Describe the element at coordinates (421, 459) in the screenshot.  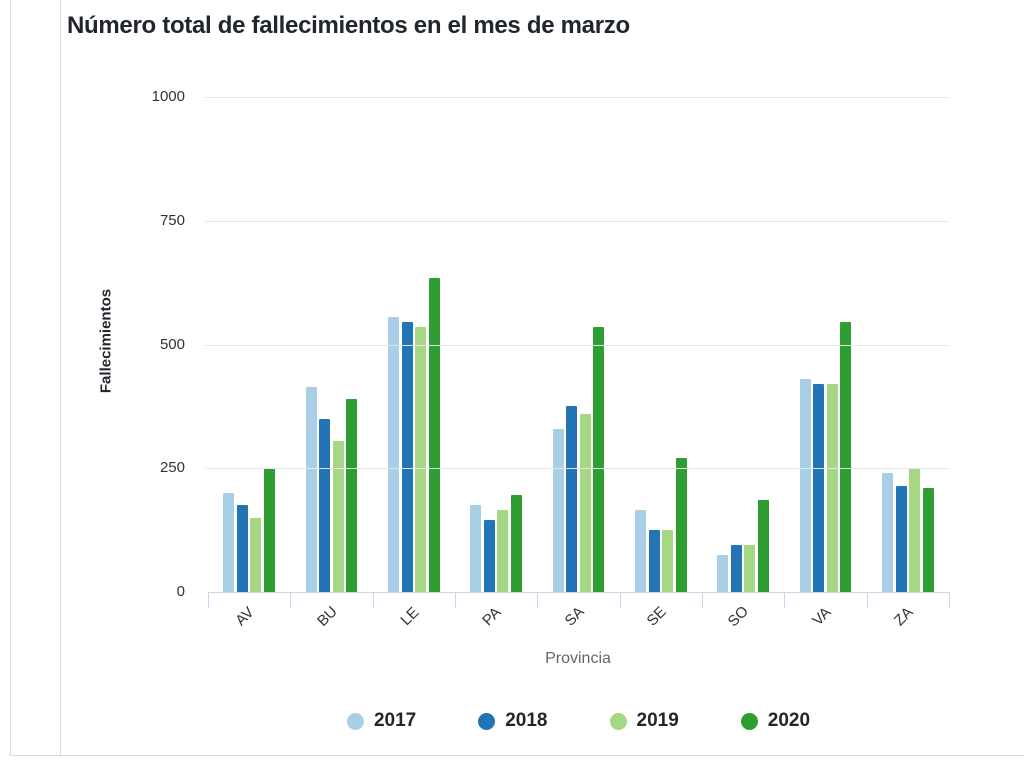
I see `bar-le-2019` at that location.